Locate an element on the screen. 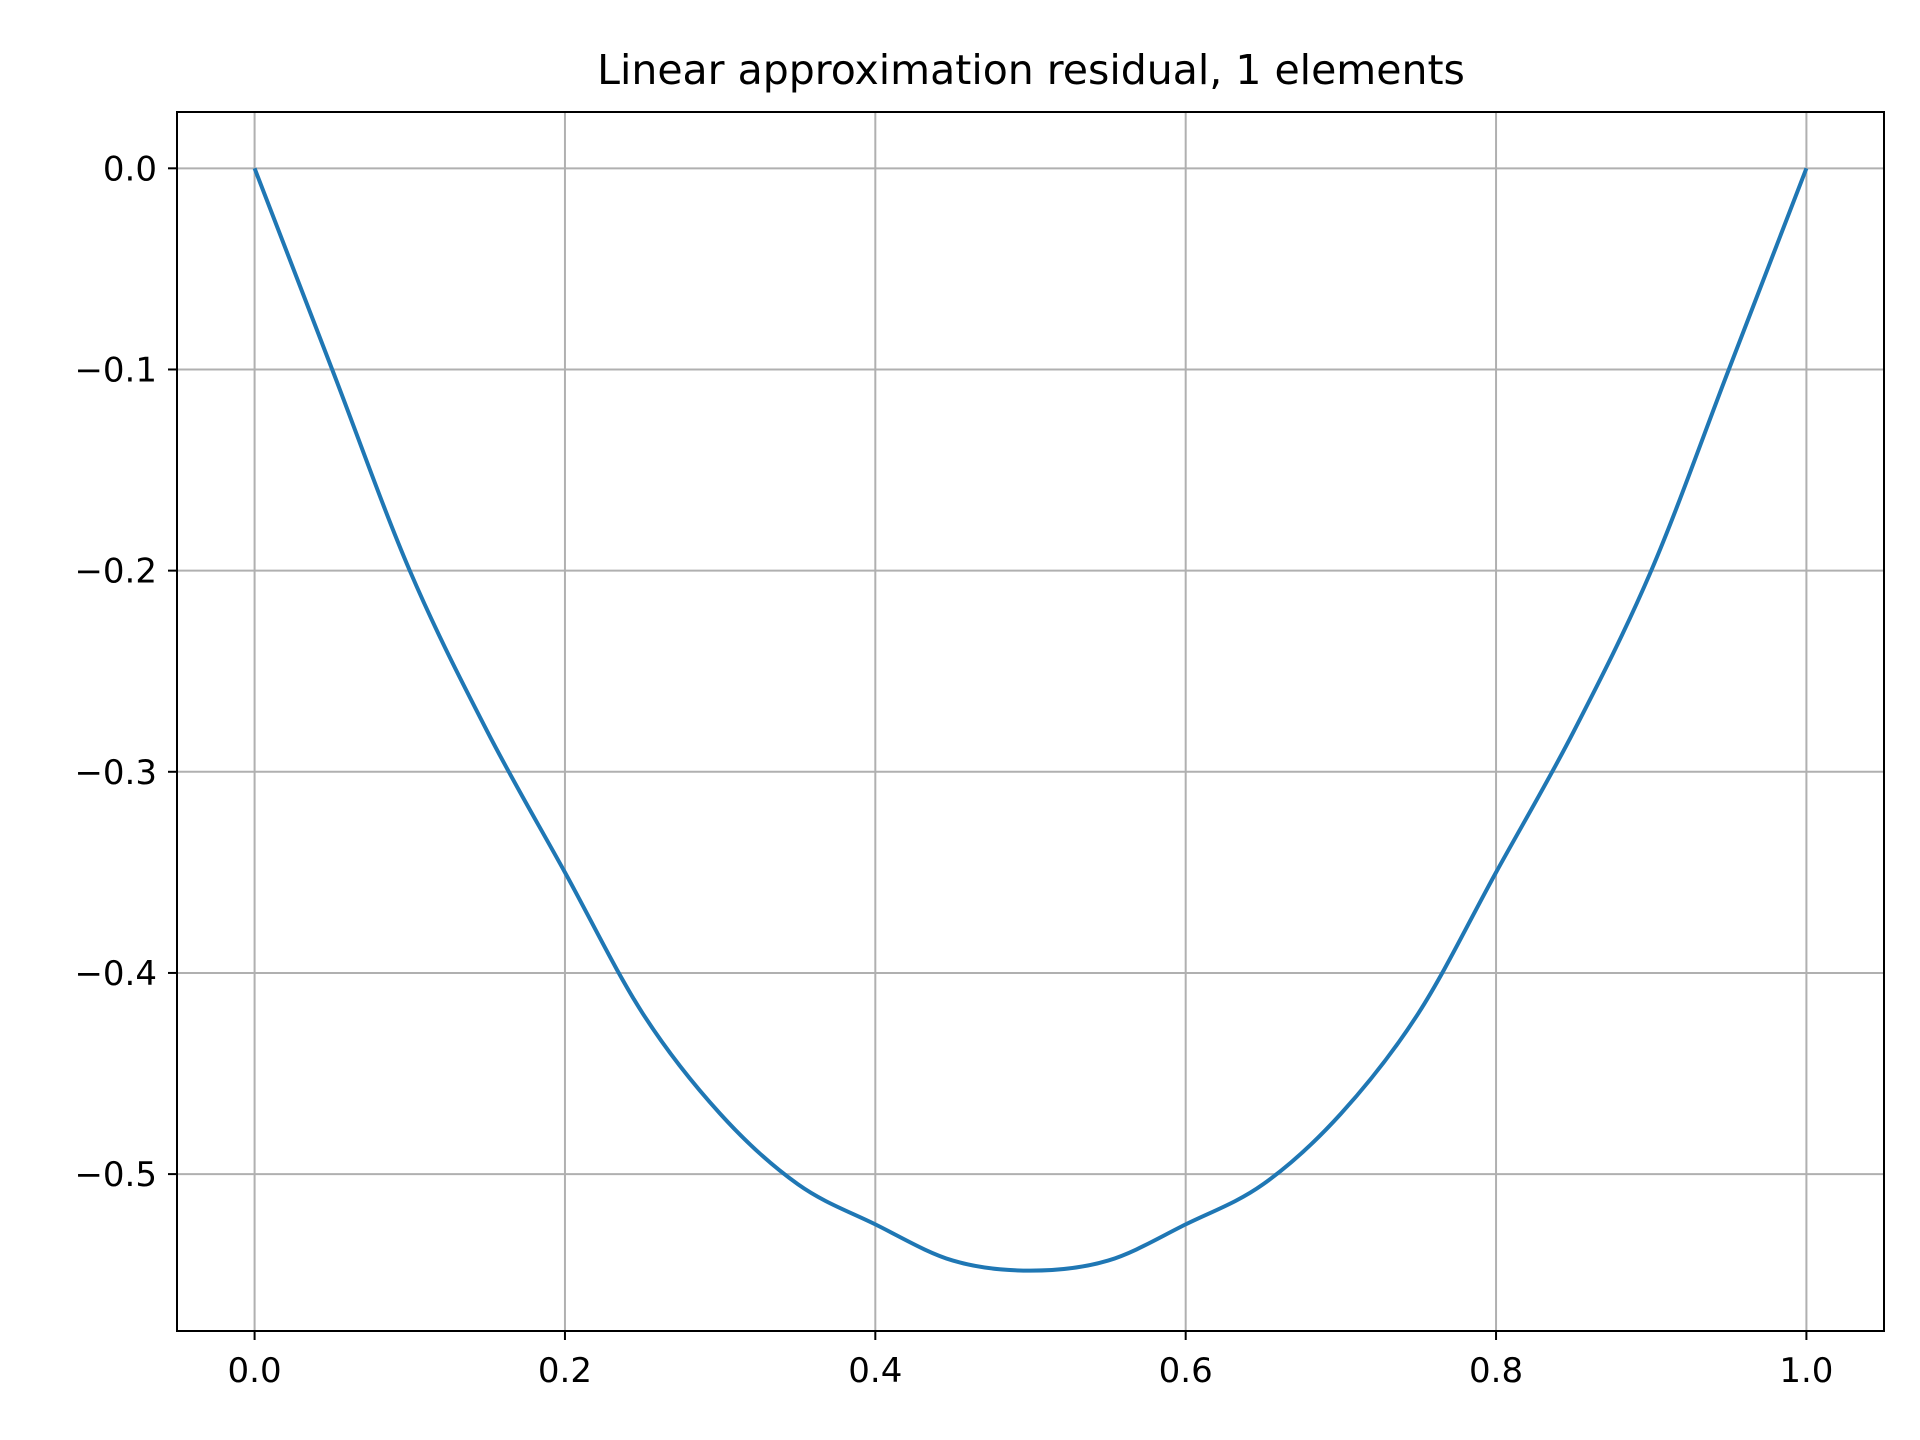 The height and width of the screenshot is (1440, 1920). x-axis: 0.0 0.2 0.4 0.6 0.8 1.0 is located at coordinates (1030, 1361).